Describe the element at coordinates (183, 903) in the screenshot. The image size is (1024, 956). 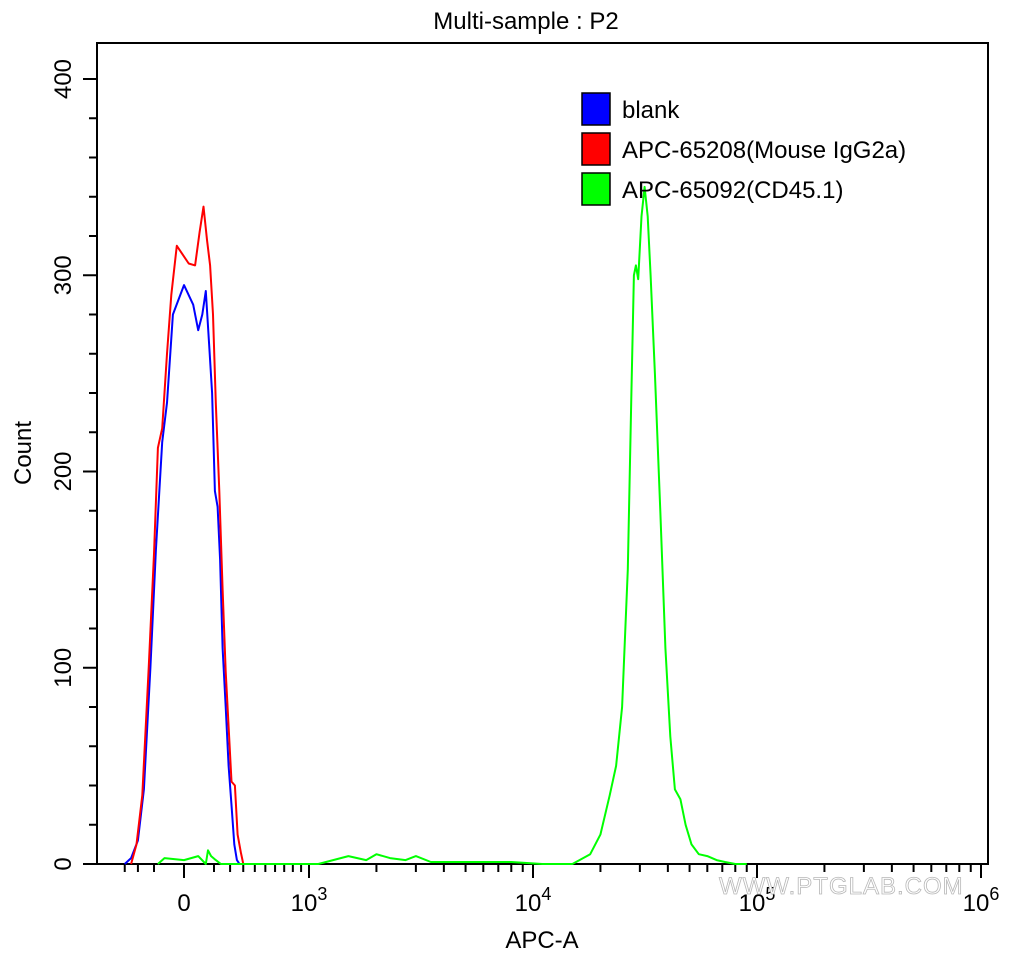
I see `x-tick-label: 0` at that location.